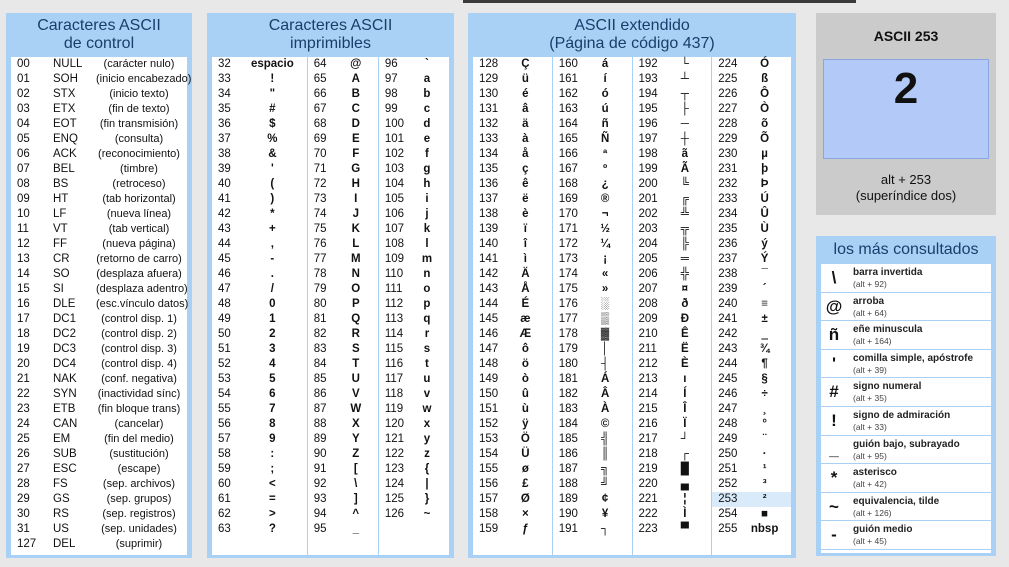 Image resolution: width=1009 pixels, height=567 pixels. Describe the element at coordinates (906, 278) in the screenshot. I see `most-consulted-item: \ barra invertida (alt + 92)` at that location.